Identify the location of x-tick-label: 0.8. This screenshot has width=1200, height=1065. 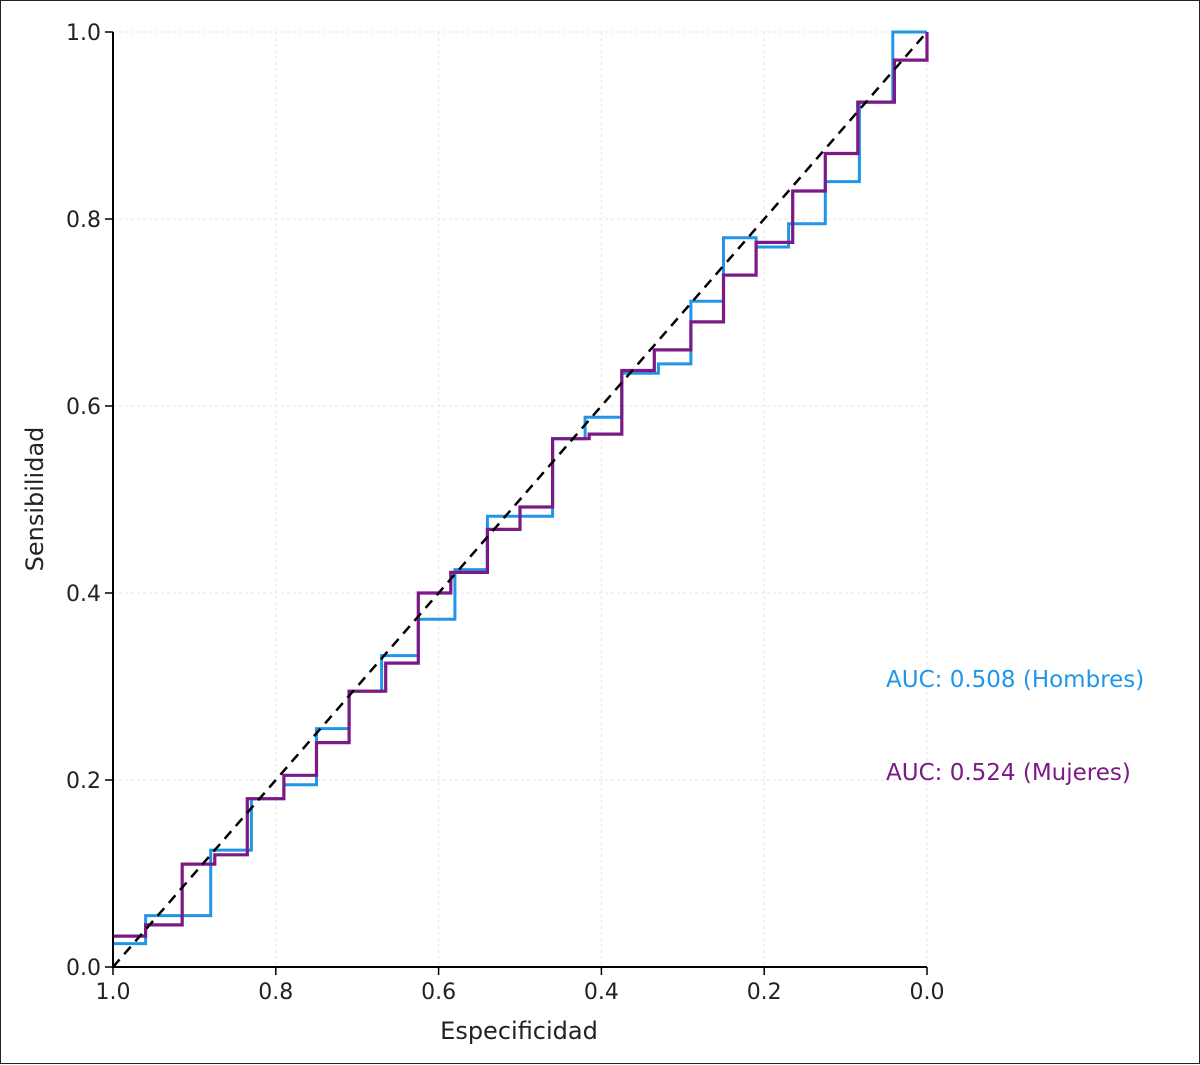
(275, 992).